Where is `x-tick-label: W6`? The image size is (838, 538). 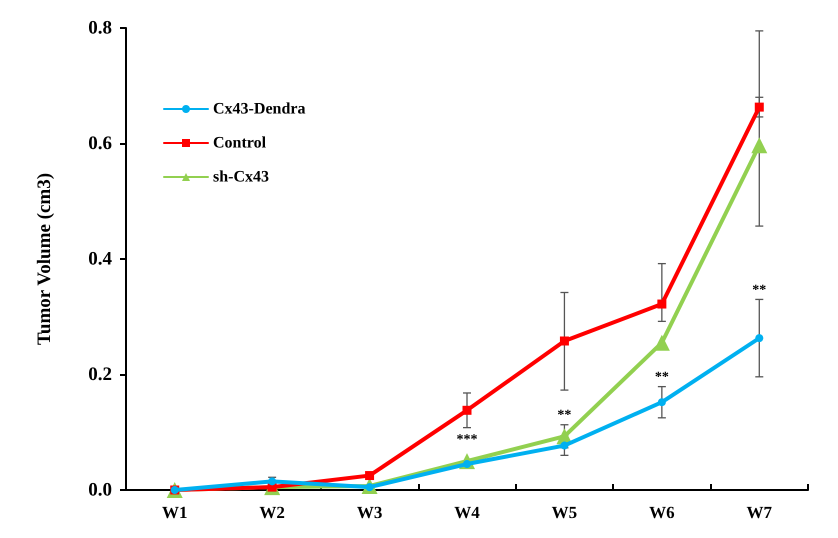 x-tick-label: W6 is located at coordinates (662, 512).